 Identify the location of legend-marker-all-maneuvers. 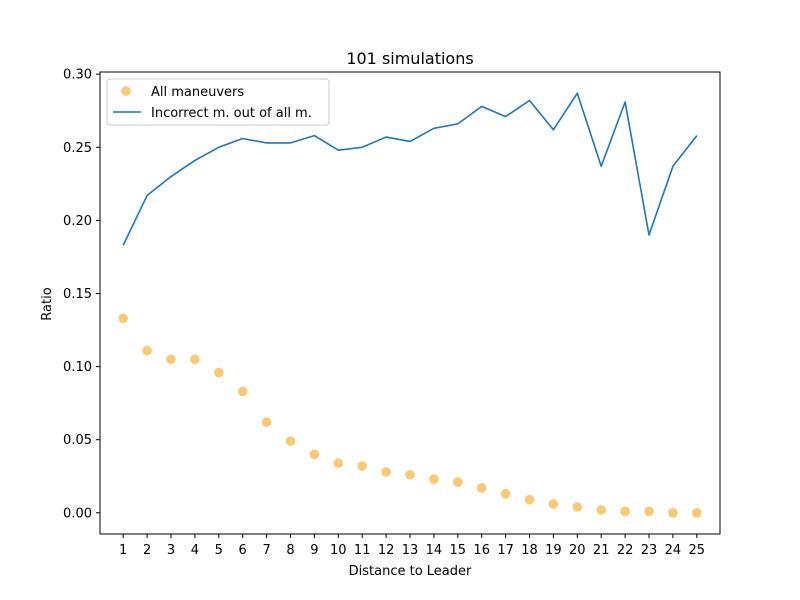
(126, 91).